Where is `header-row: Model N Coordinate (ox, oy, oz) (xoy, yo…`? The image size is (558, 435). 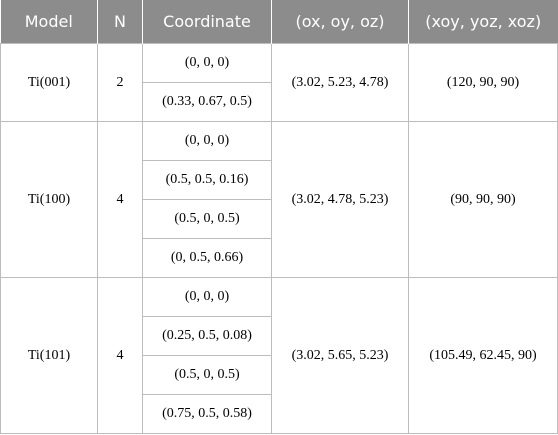 header-row: Model N Coordinate (ox, oy, oz) (xoy, yo… is located at coordinates (279, 22).